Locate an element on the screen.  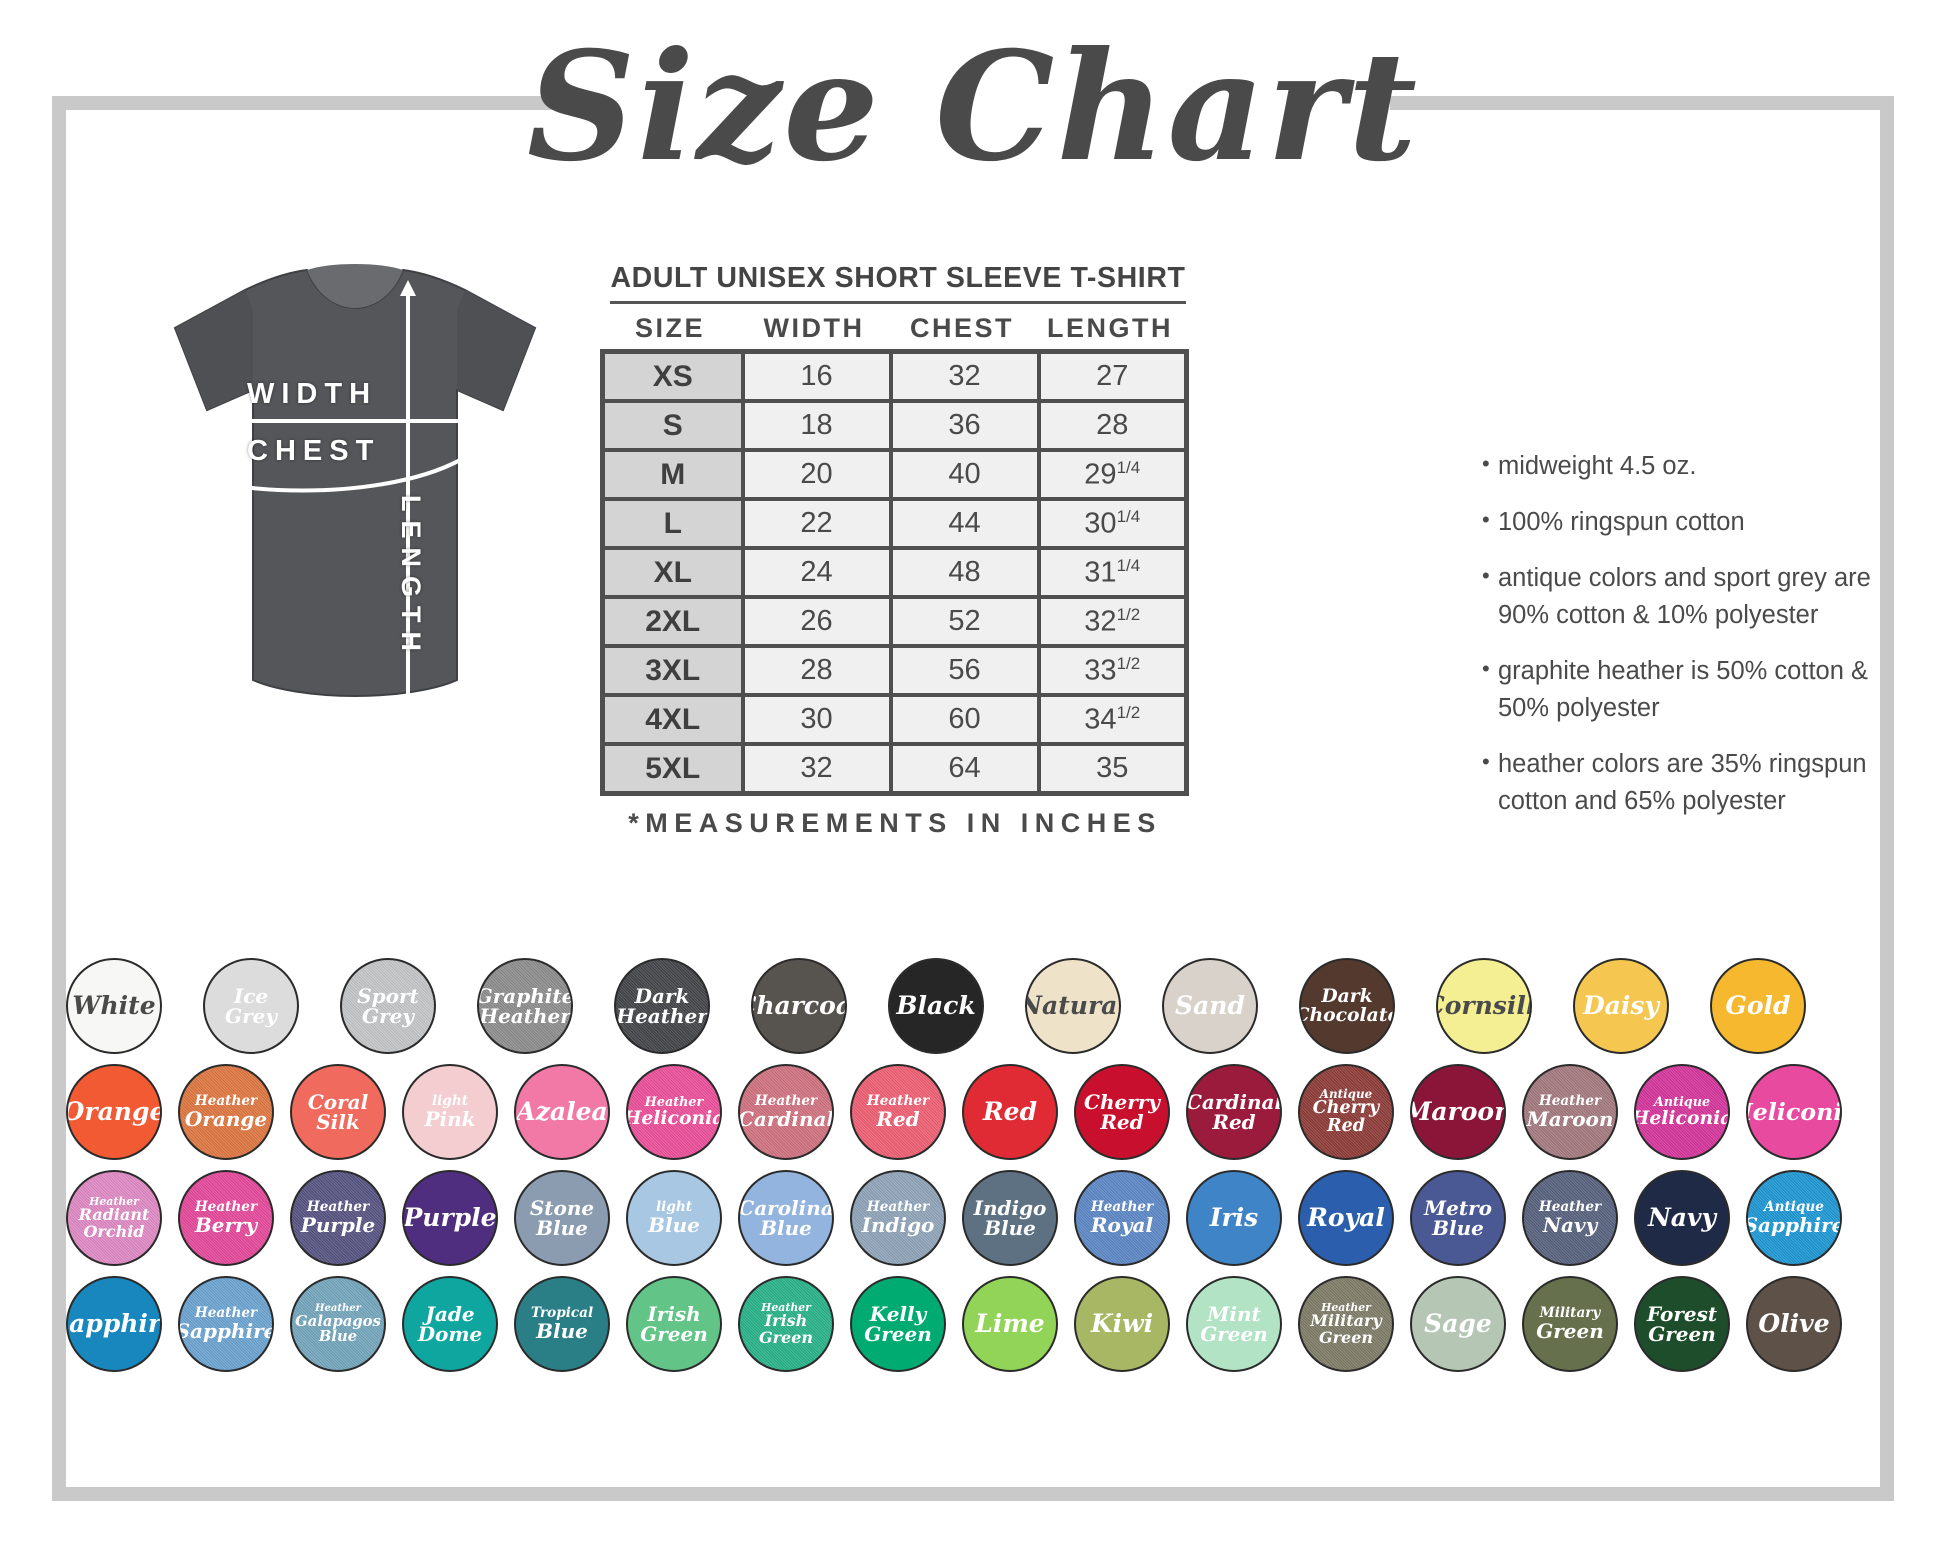
color-swatch-heliconia: Heliconia is located at coordinates (1794, 1112).